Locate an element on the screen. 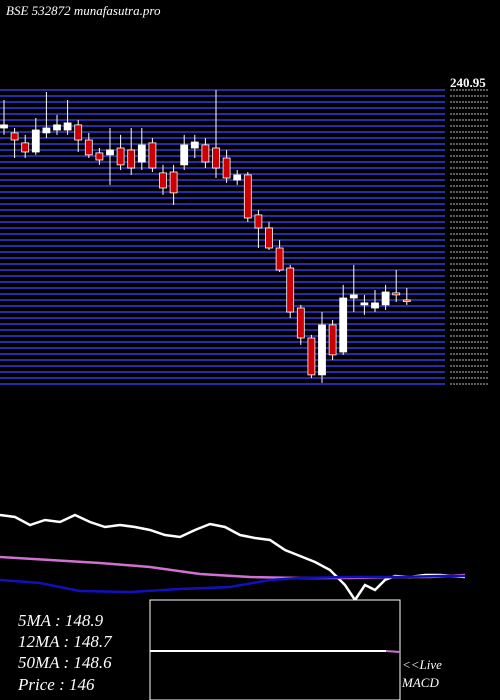 The image size is (500, 700). chart-title: BSE 532872 munafasutra.pro is located at coordinates (83, 10).